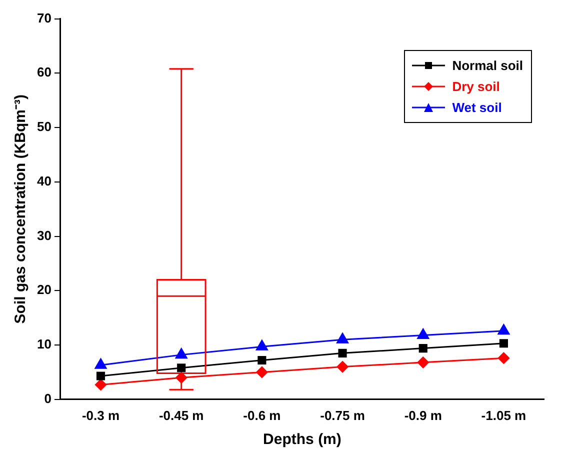 The image size is (562, 461). I want to click on y-tick-label: 40, so click(44, 180).